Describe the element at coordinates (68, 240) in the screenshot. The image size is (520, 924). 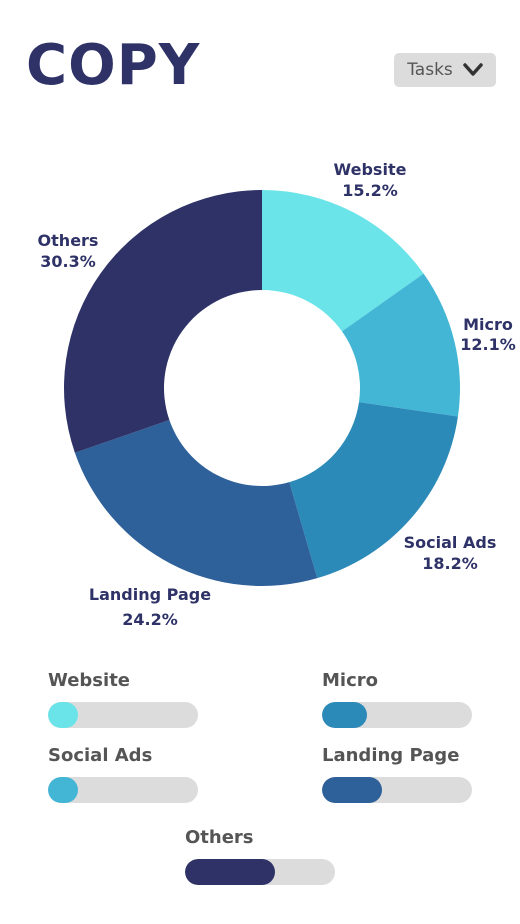
I see `slice-label-others-name: Others` at that location.